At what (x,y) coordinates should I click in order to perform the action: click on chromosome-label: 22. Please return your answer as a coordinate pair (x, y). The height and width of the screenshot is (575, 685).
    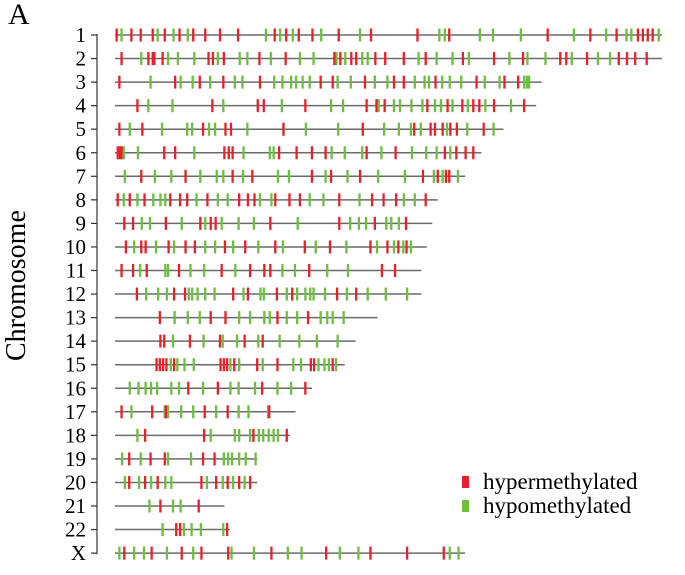
    Looking at the image, I should click on (75, 530).